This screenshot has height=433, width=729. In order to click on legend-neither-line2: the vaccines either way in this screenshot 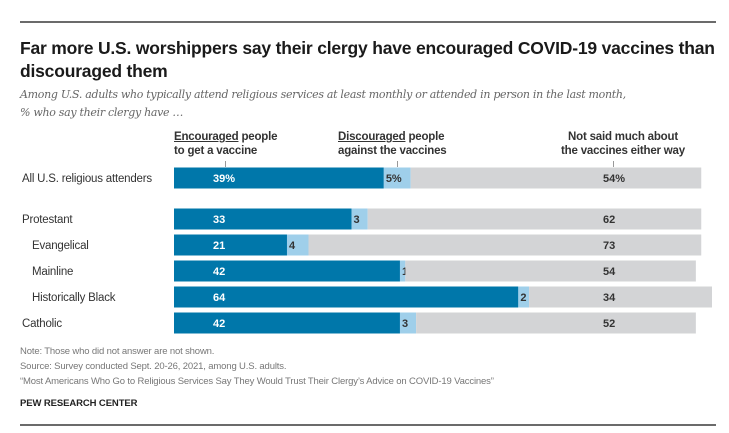, I will do `click(623, 151)`.